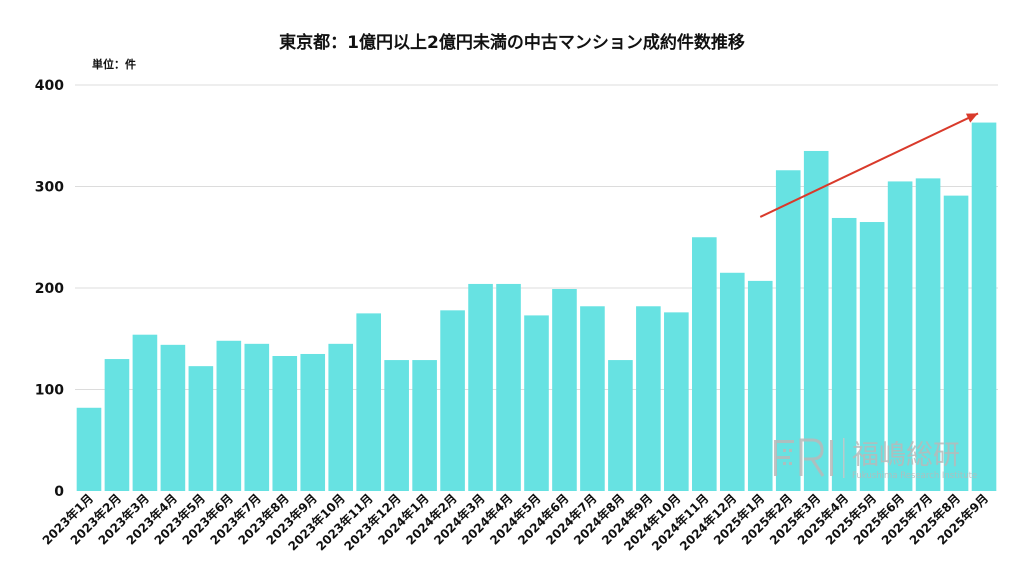 This screenshot has height=576, width=1024. I want to click on y-tick-label: 200, so click(49, 289).